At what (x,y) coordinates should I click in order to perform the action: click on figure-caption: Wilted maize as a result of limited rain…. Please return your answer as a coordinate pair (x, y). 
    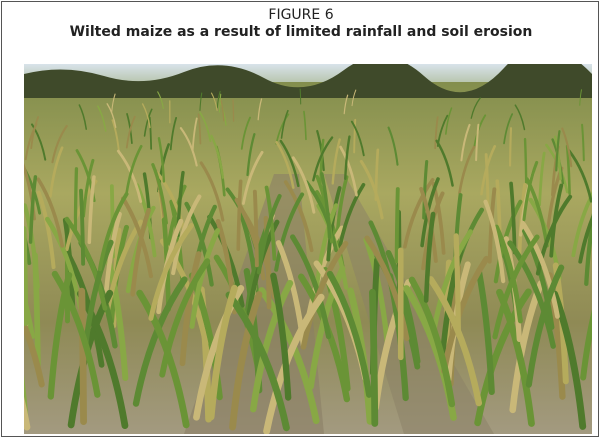
    Looking at the image, I should click on (301, 32).